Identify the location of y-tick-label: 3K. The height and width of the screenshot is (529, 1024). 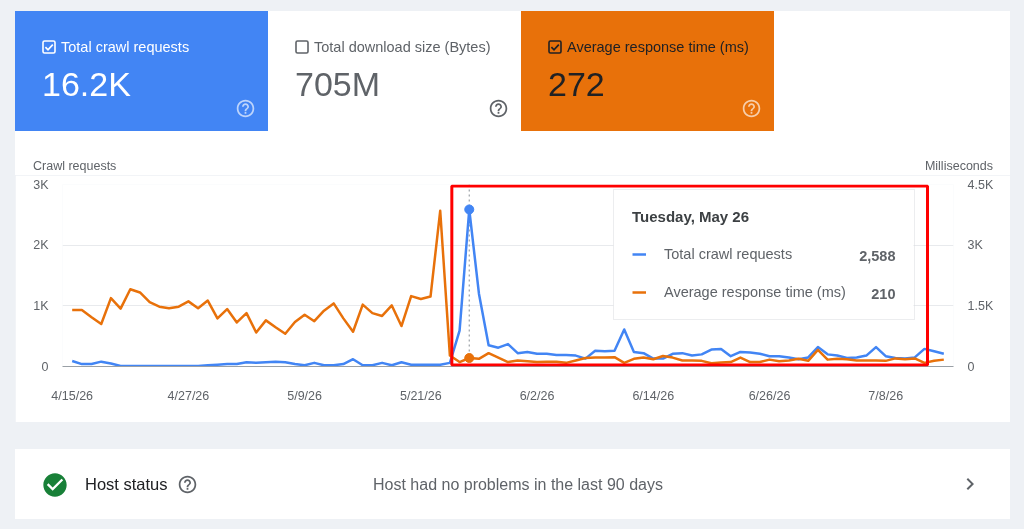
(41, 184).